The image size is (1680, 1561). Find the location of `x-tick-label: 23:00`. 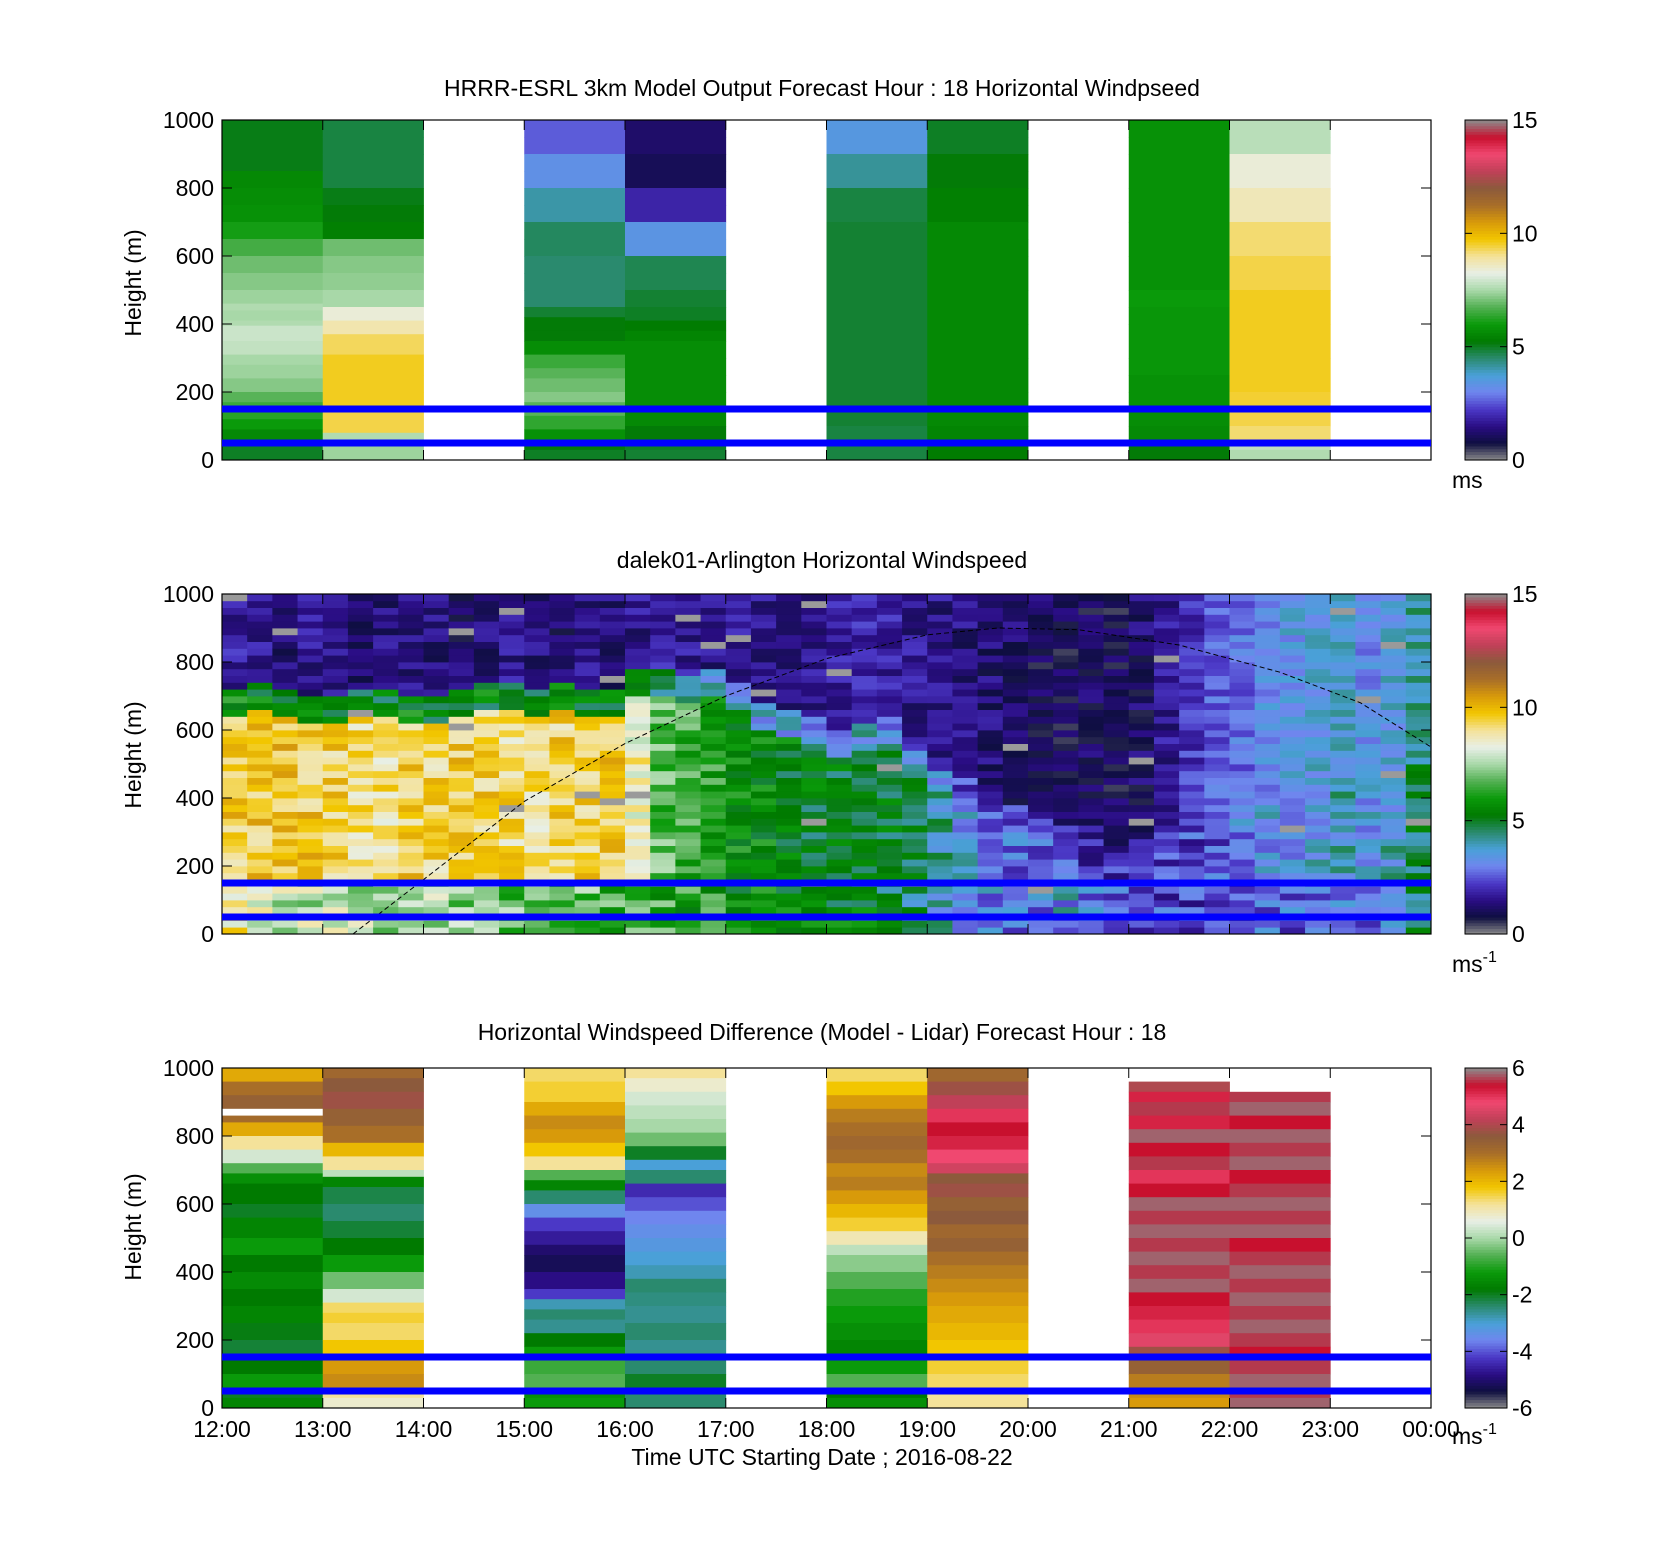

x-tick-label: 23:00 is located at coordinates (1330, 1429).